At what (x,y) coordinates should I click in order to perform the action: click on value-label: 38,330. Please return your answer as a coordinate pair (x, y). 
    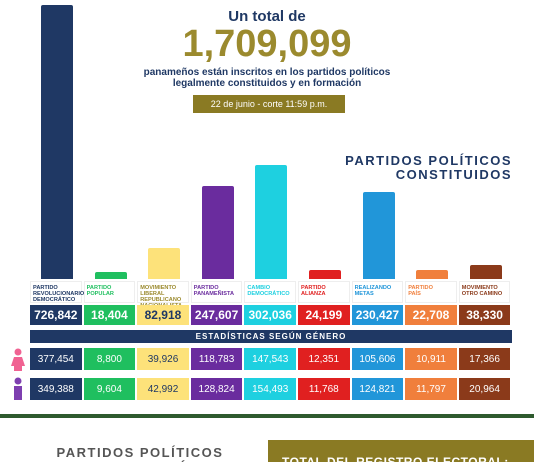
    Looking at the image, I should click on (484, 315).